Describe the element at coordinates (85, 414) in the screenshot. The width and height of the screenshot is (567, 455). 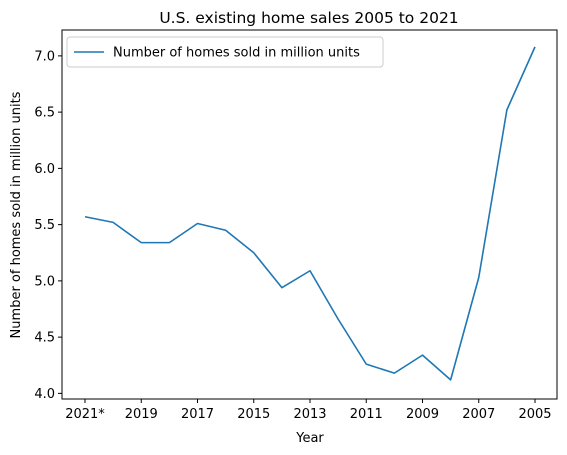
I see `x-tick-label: 2021*` at that location.